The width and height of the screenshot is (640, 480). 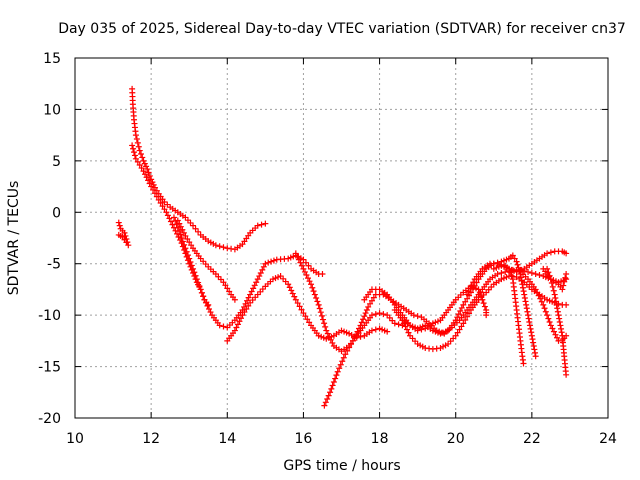 What do you see at coordinates (49, 316) in the screenshot?
I see `y-tick-label: -10` at bounding box center [49, 316].